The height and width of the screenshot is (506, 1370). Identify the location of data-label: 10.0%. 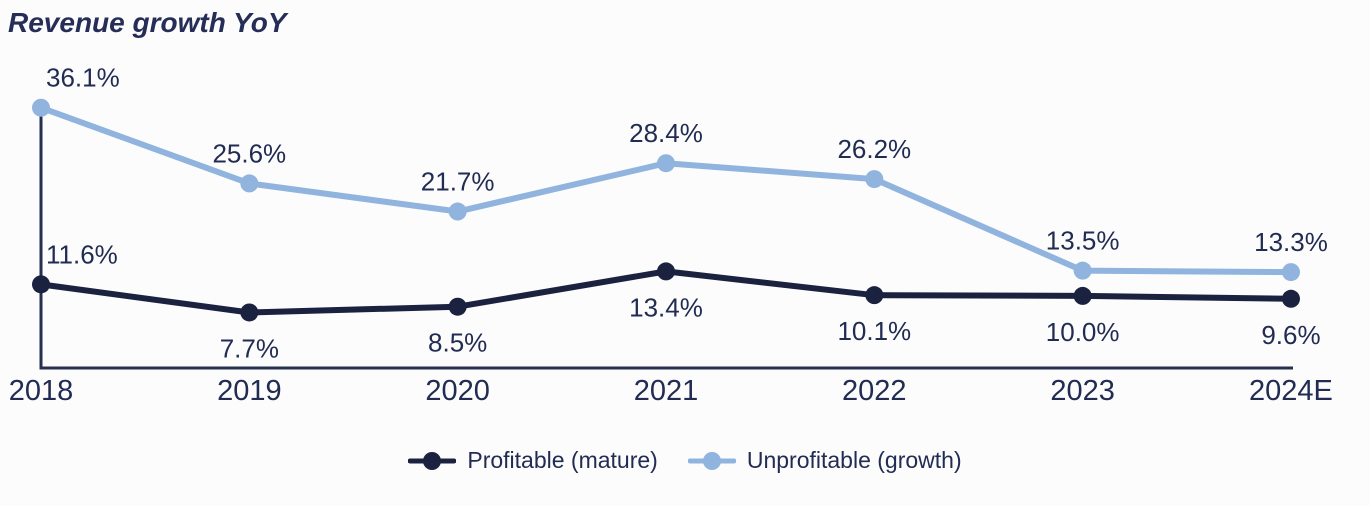
(1083, 332).